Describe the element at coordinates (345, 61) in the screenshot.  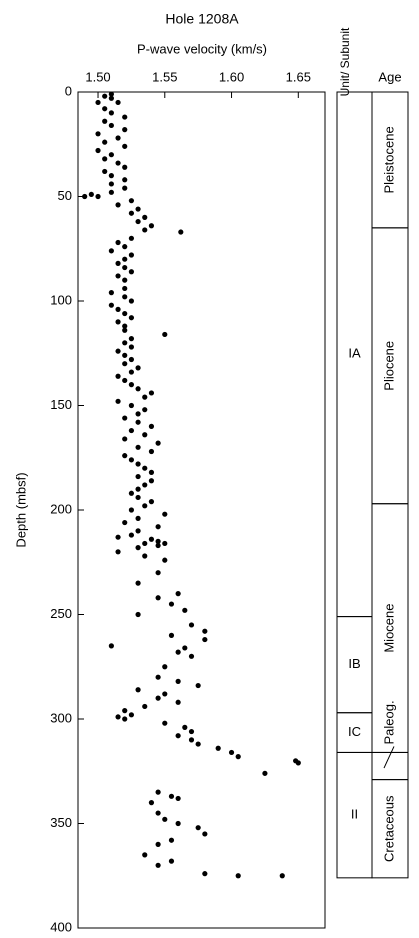
I see `unit-header: Unit/ Subunit` at that location.